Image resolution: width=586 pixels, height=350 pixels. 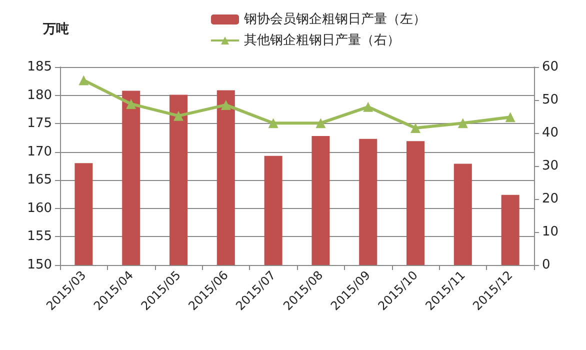 What do you see at coordinates (39, 95) in the screenshot?
I see `y-tick-label: 180` at bounding box center [39, 95].